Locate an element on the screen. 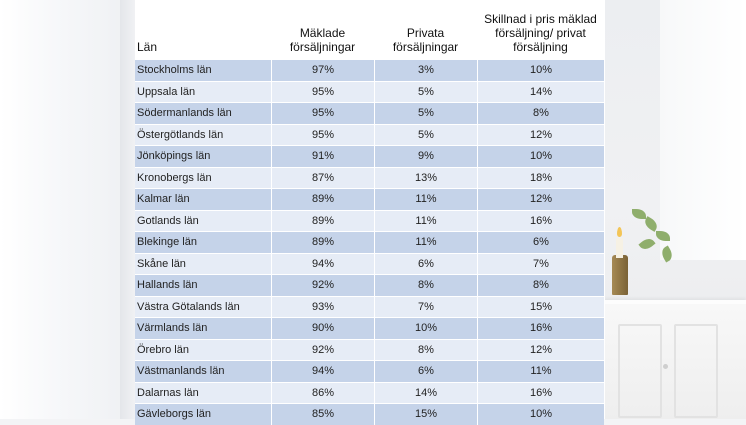 This screenshot has height=425, width=746. cabinet-door-right is located at coordinates (696, 371).